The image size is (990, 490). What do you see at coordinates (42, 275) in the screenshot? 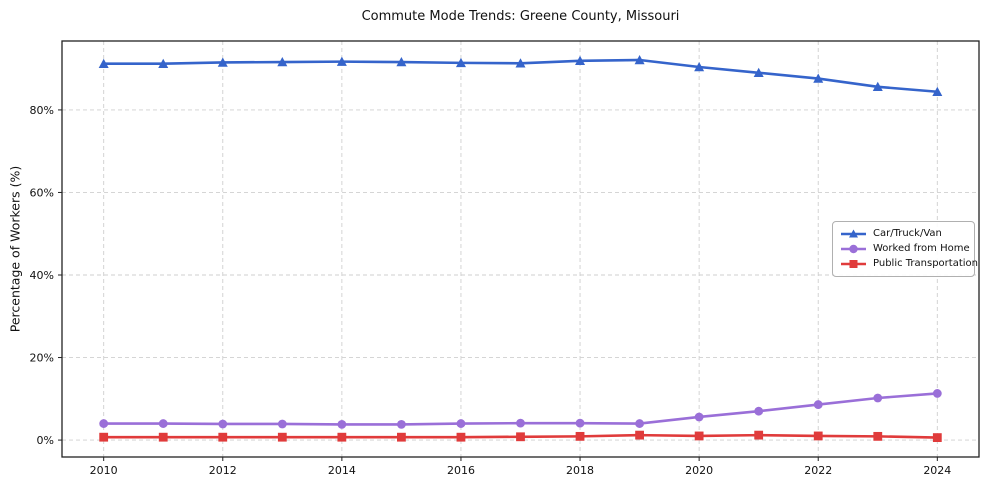
I see `y-tick-label: 40%` at bounding box center [42, 275].